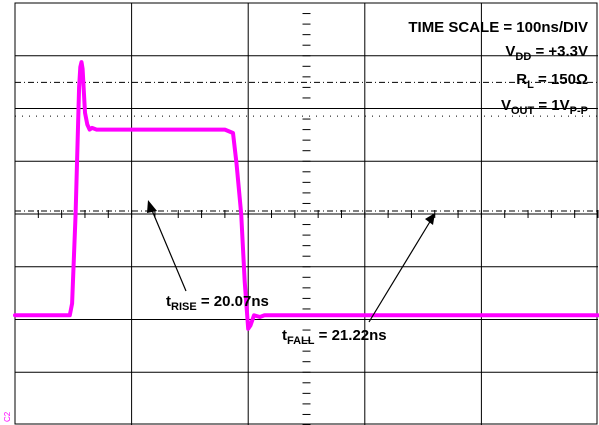 This screenshot has width=599, height=425. Describe the element at coordinates (552, 81) in the screenshot. I see `rl-label: RL = 150Ω` at that location.